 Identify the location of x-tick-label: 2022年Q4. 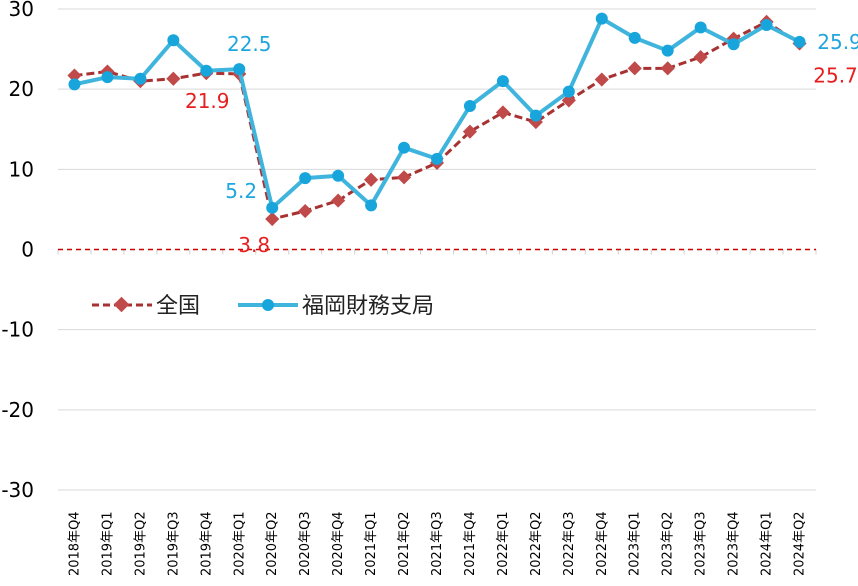
(602, 543).